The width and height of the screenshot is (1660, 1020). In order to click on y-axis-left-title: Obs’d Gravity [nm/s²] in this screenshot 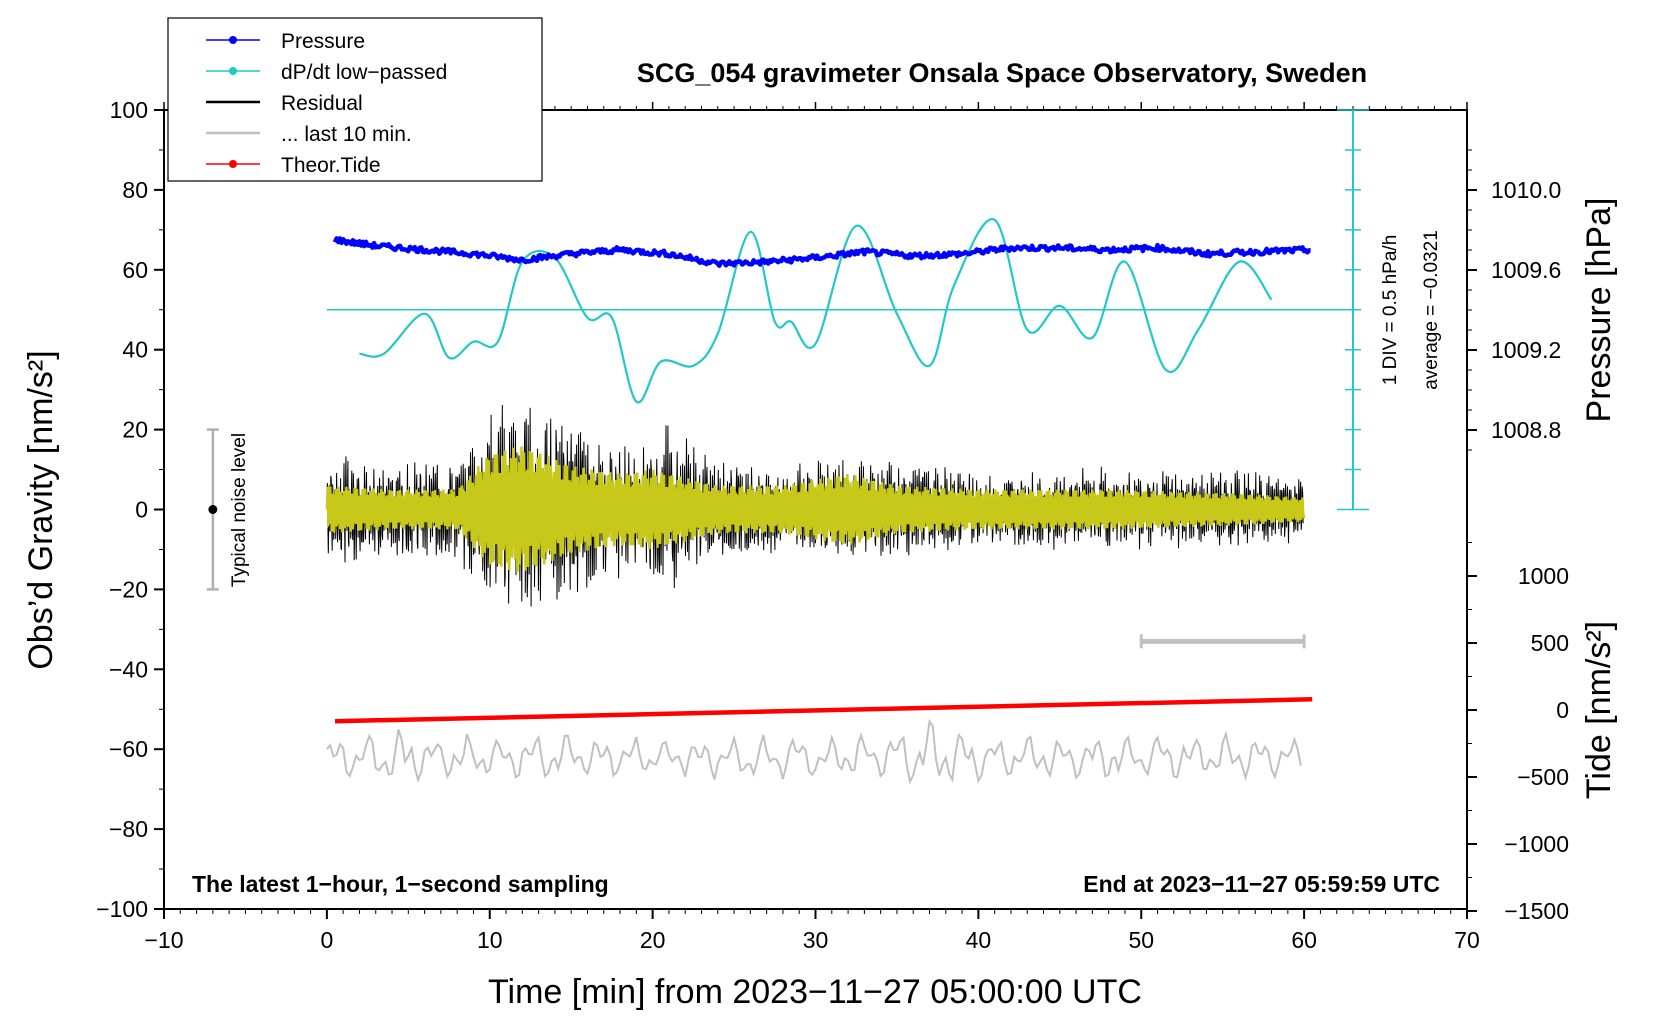, I will do `click(41, 509)`.